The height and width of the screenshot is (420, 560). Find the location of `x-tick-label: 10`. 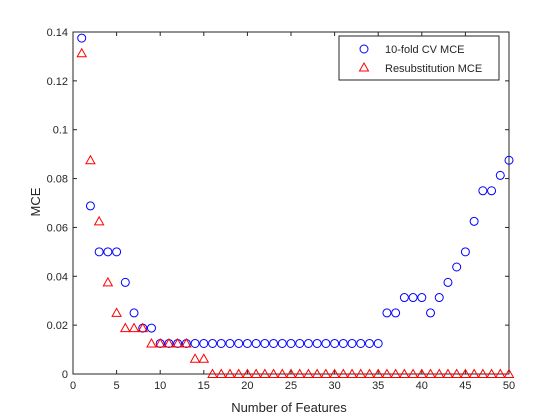

x-tick-label: 10 is located at coordinates (160, 386).